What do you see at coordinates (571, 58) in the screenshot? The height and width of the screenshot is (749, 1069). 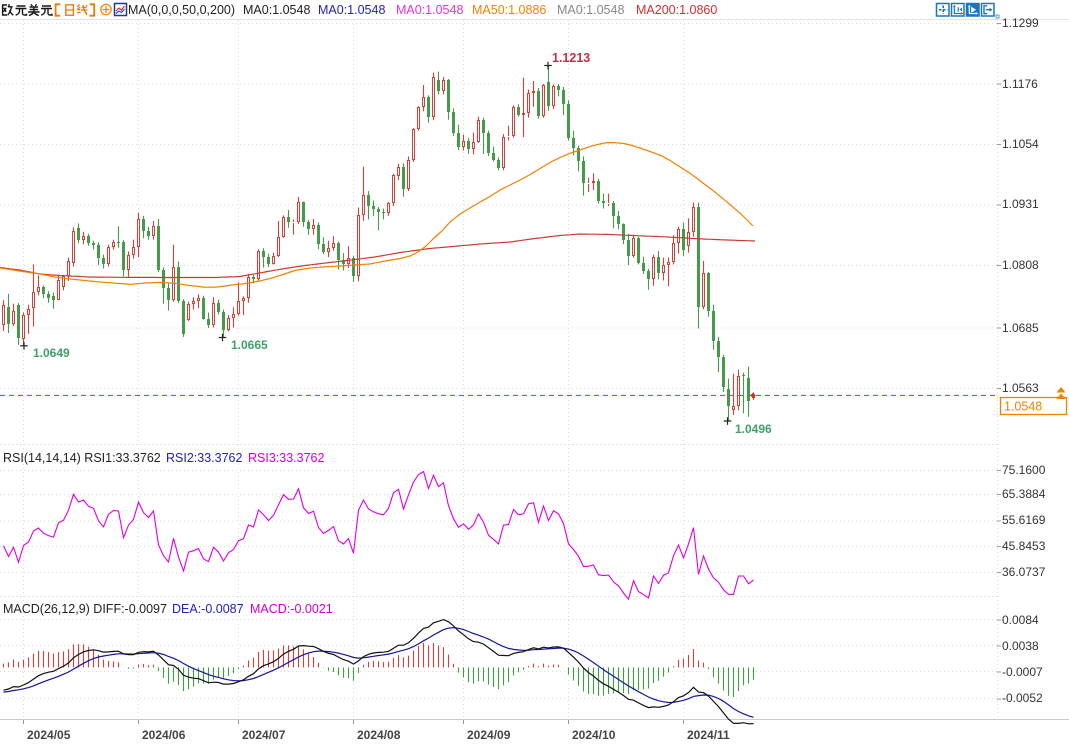 I see `svg-text: 1.1213` at bounding box center [571, 58].